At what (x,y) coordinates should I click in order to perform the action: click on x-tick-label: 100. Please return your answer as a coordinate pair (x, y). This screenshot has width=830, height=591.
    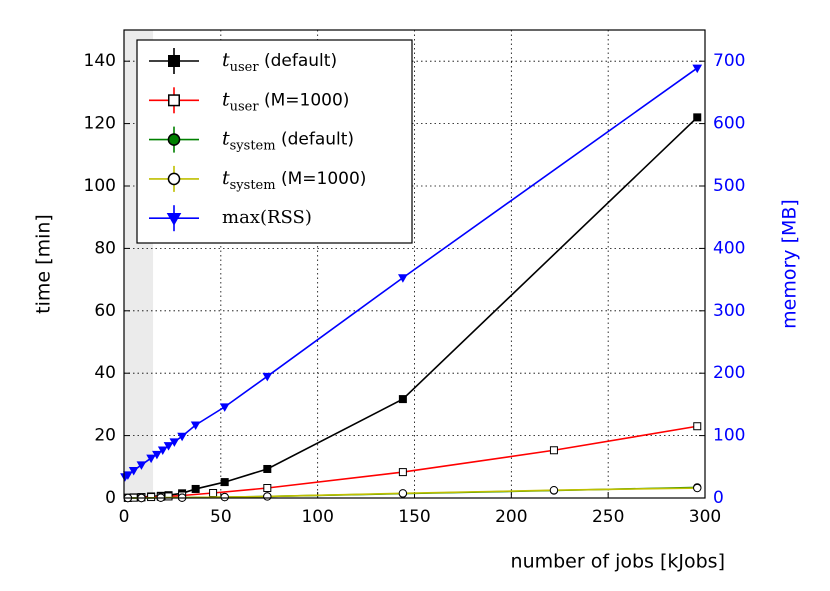
    Looking at the image, I should click on (317, 517).